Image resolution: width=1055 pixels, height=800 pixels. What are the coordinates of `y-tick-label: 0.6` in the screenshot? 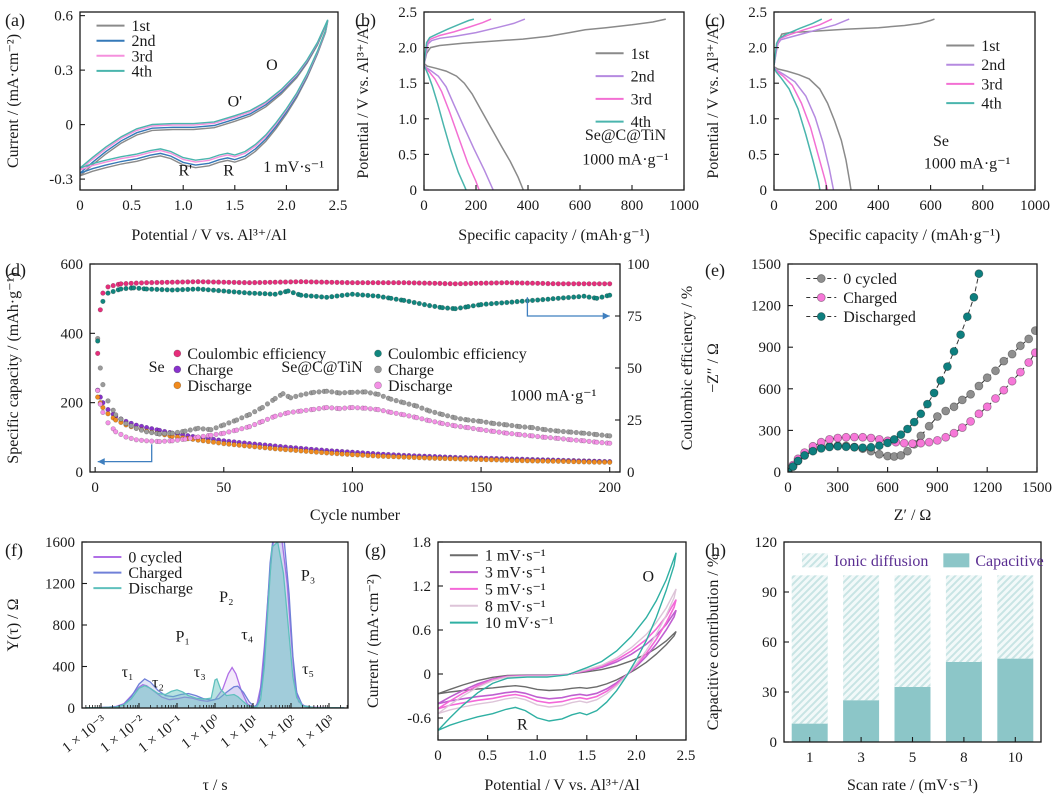 It's located at (63, 17).